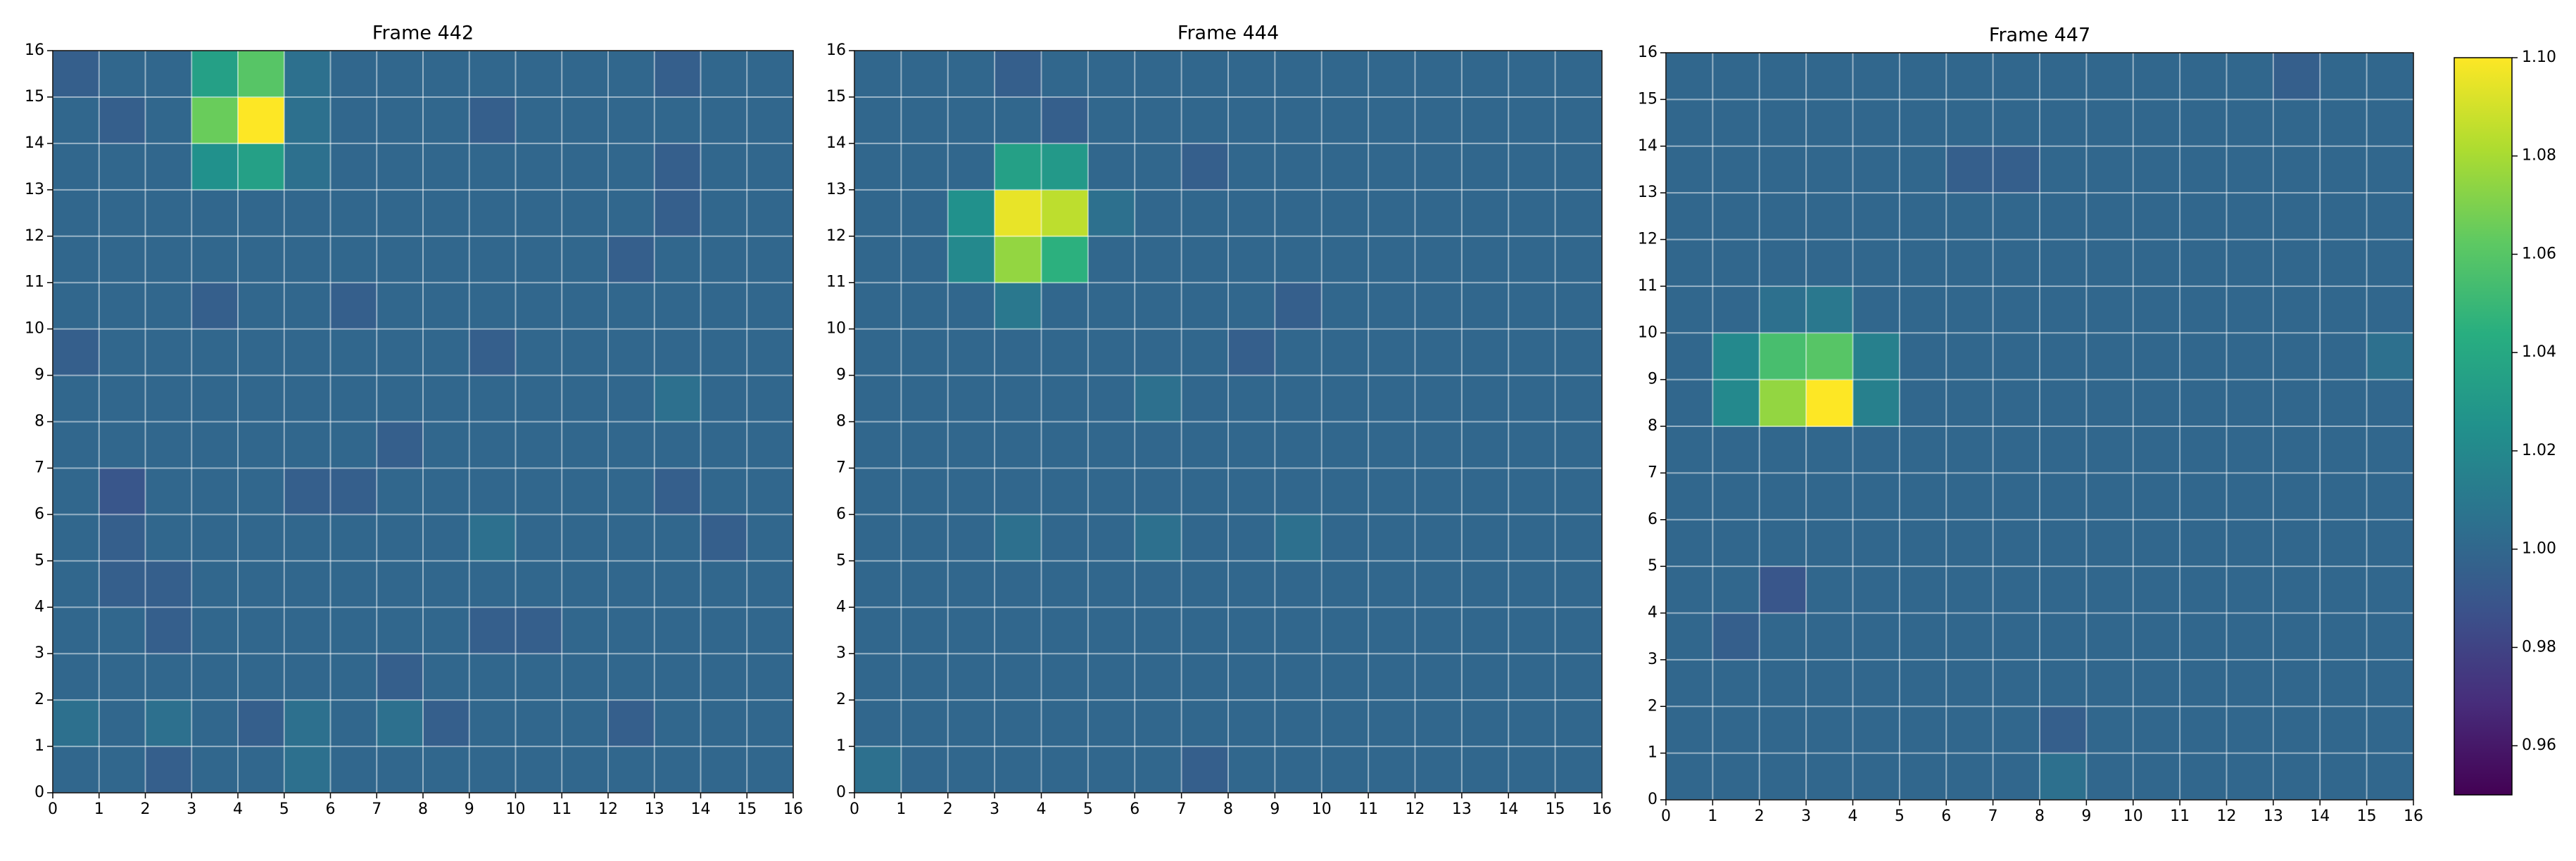  What do you see at coordinates (841, 746) in the screenshot?
I see `y-tick-label: 1` at bounding box center [841, 746].